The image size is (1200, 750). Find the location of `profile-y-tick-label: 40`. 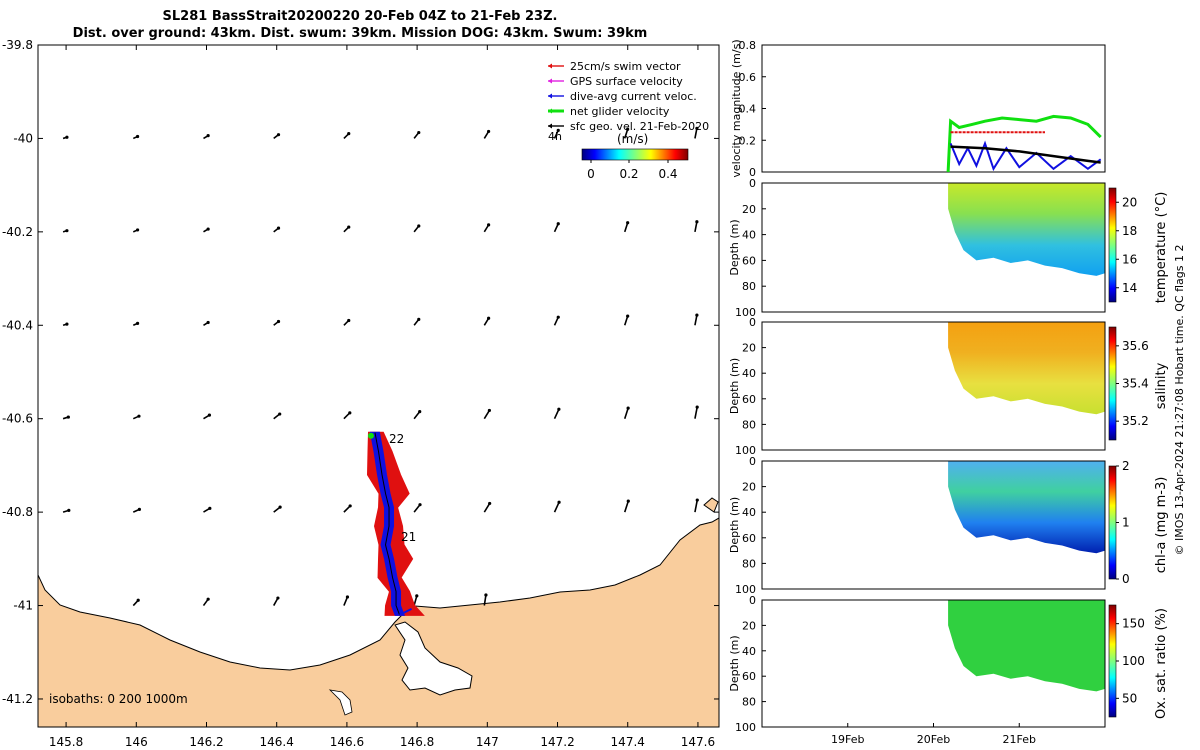

profile-y-tick-label: 40 is located at coordinates (749, 651).